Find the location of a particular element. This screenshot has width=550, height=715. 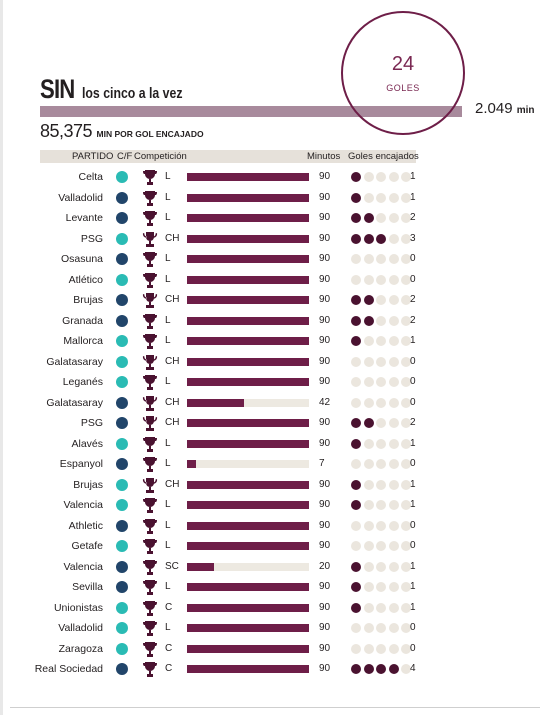

table-row: Mallorca L 90 1 is located at coordinates (275, 342).